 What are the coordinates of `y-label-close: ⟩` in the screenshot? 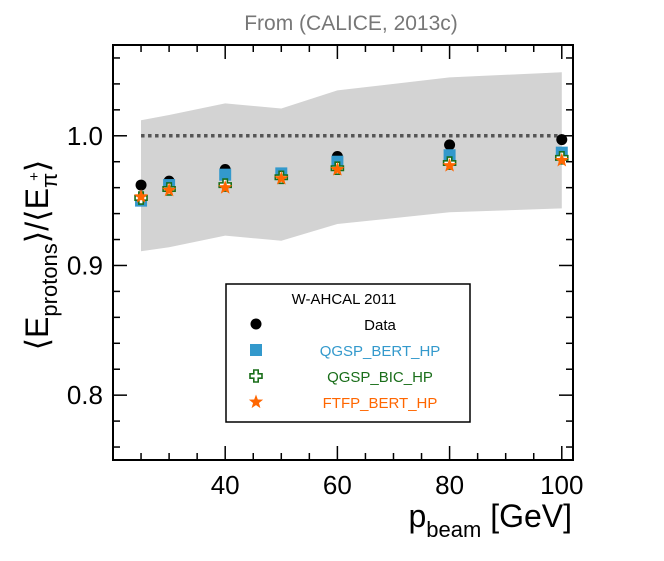 It's located at (37, 166).